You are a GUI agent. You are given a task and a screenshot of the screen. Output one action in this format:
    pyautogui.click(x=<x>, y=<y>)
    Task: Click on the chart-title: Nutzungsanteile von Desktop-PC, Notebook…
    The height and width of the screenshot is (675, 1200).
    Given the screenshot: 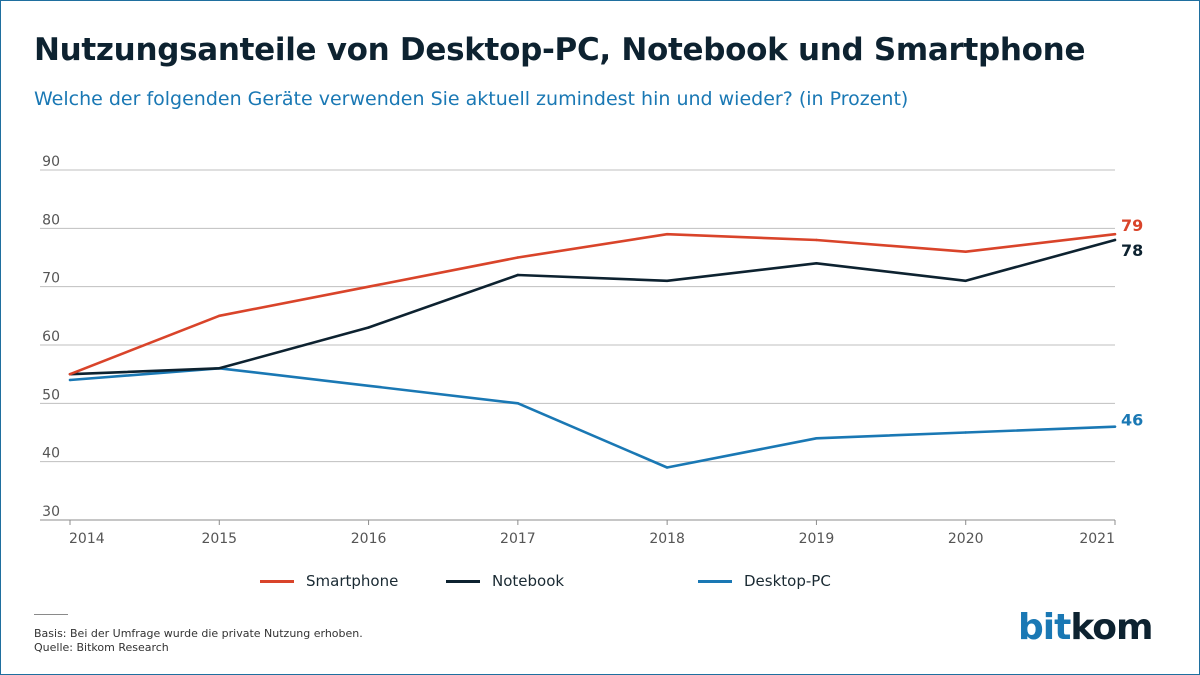 What is the action you would take?
    pyautogui.click(x=560, y=50)
    